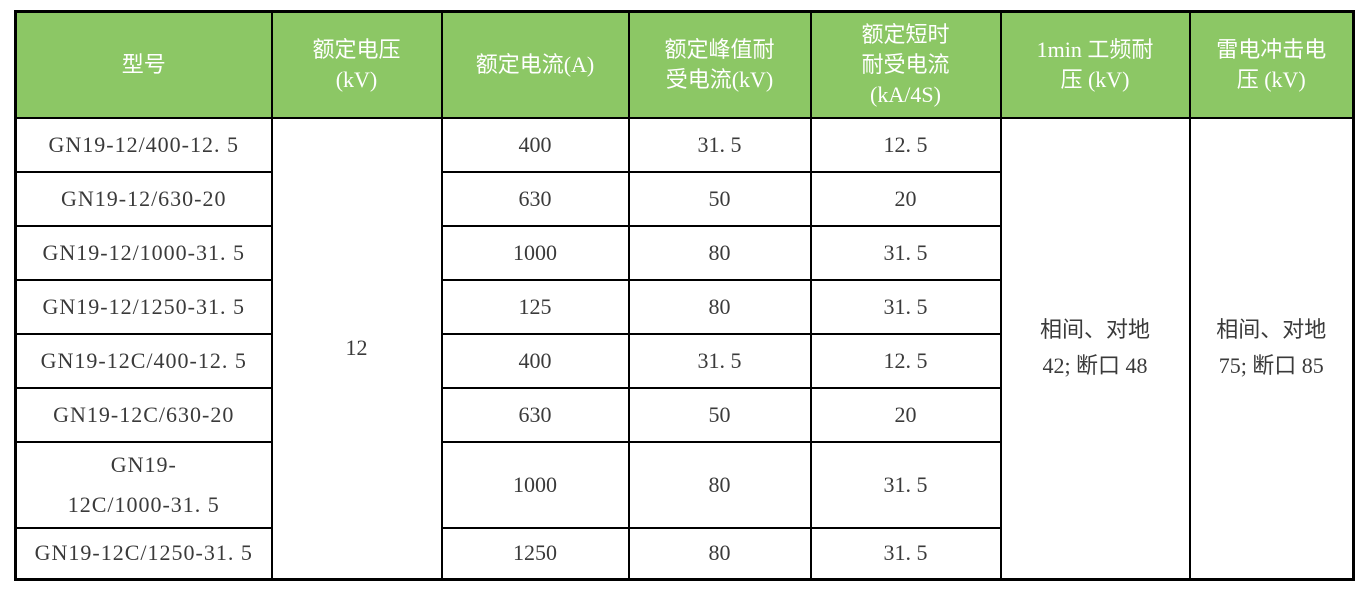  I want to click on table-row: GN19-12C/400-12. 5 400 31. 5 12. 5, so click(684, 360).